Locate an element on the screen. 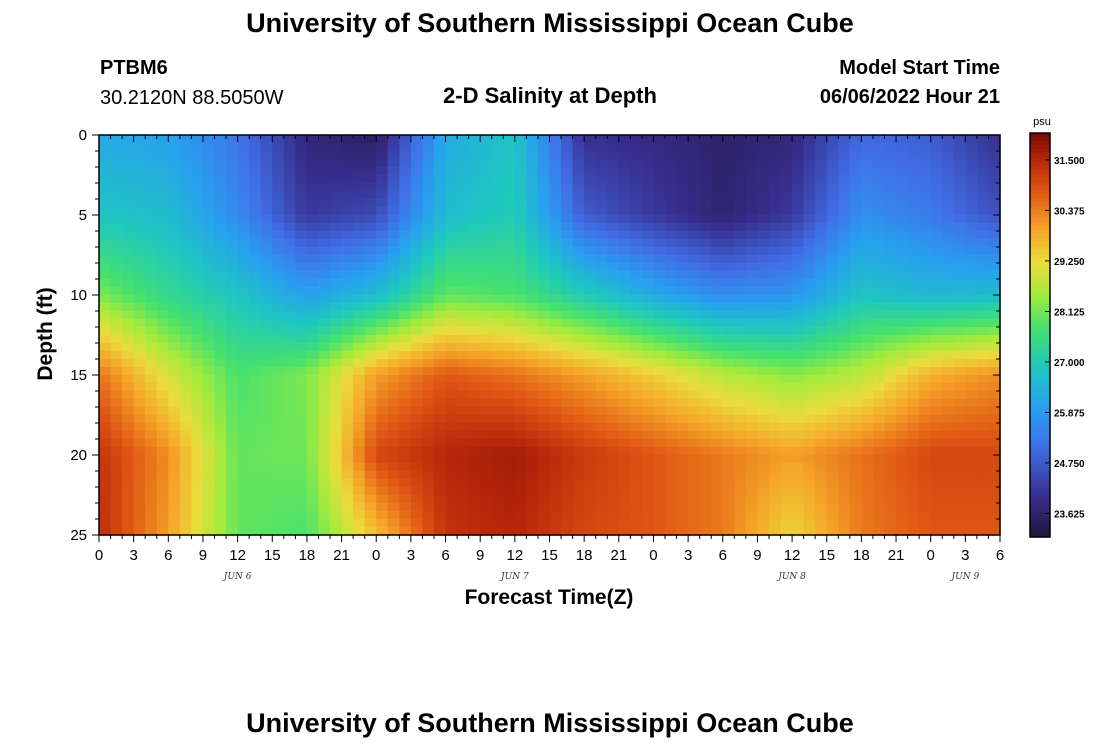 The width and height of the screenshot is (1100, 750). x-tick-label: 15 is located at coordinates (826, 555).